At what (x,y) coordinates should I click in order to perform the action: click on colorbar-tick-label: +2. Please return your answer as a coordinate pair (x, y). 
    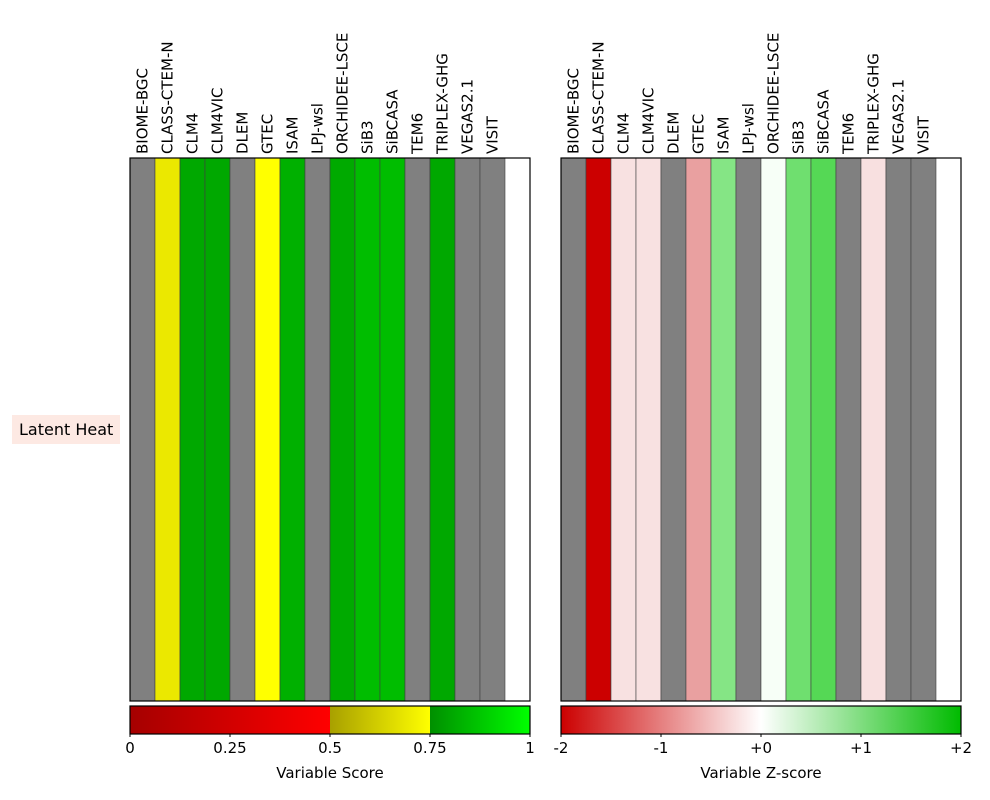
    Looking at the image, I should click on (961, 748).